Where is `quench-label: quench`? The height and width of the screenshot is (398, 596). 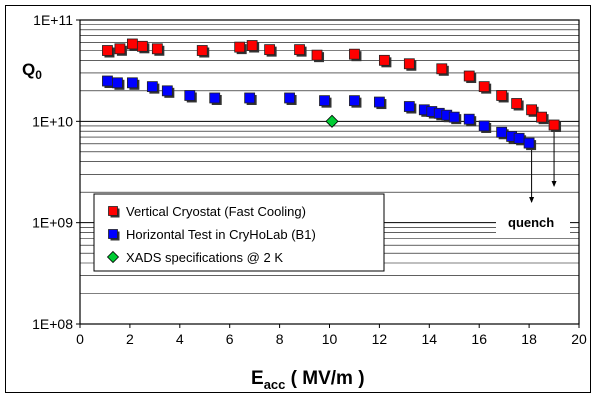 quench-label: quench is located at coordinates (531, 222).